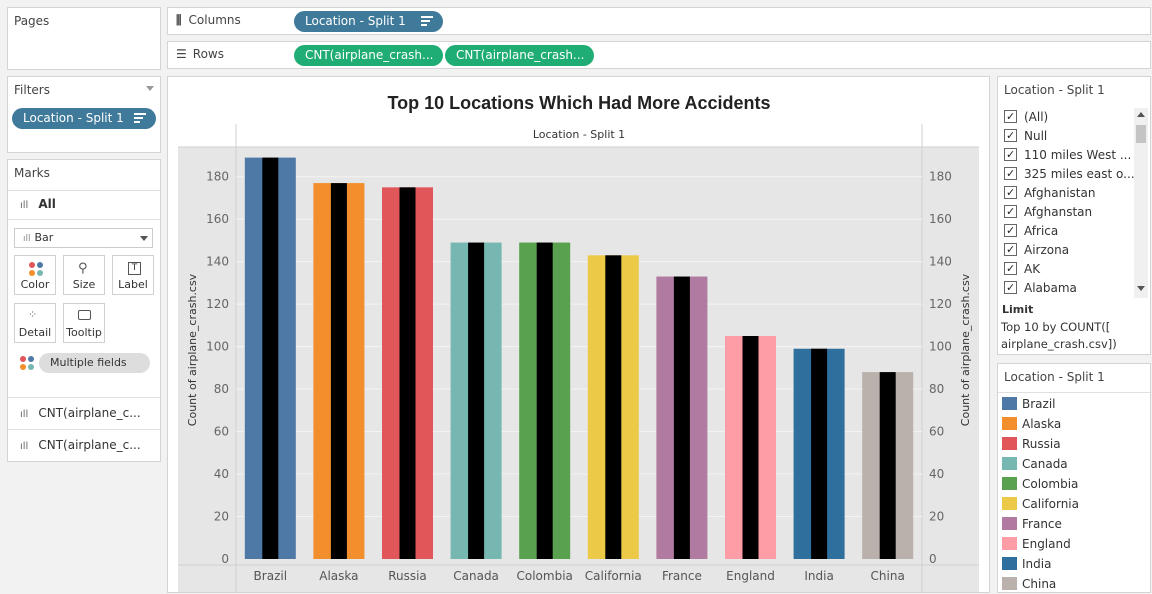 The height and width of the screenshot is (594, 1152). What do you see at coordinates (1141, 288) in the screenshot?
I see `scroll-down-icon` at bounding box center [1141, 288].